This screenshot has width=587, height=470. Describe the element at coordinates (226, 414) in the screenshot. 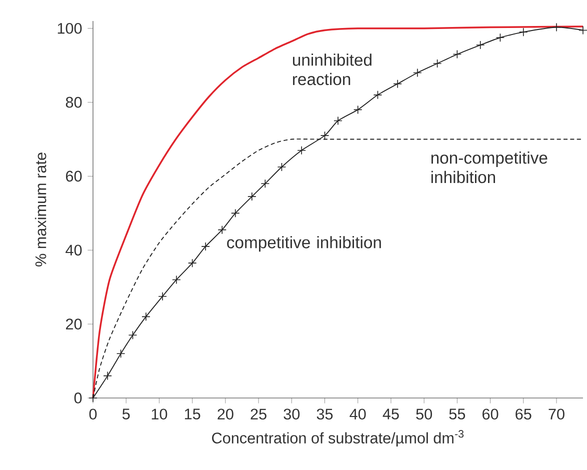

I see `x-tick-label: 20` at that location.